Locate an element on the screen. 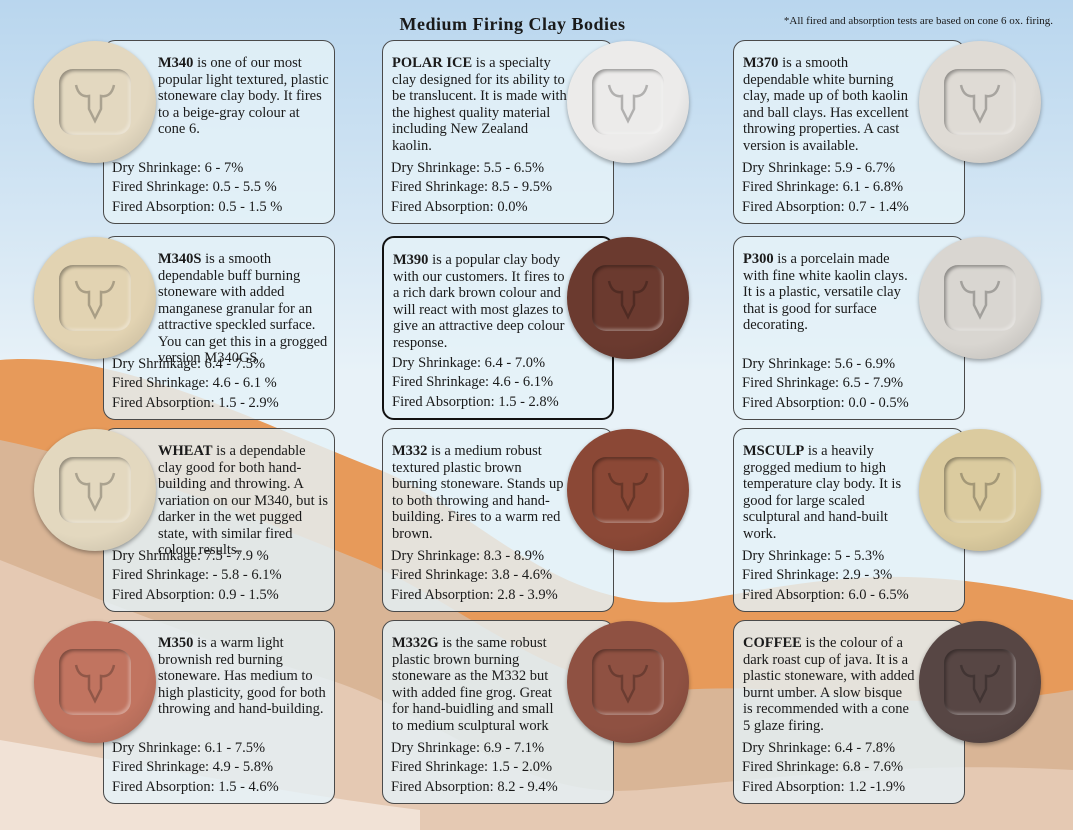 The image size is (1073, 830). absorption-stat: Fired Absorption: 1.5 - 2.9% is located at coordinates (195, 402).